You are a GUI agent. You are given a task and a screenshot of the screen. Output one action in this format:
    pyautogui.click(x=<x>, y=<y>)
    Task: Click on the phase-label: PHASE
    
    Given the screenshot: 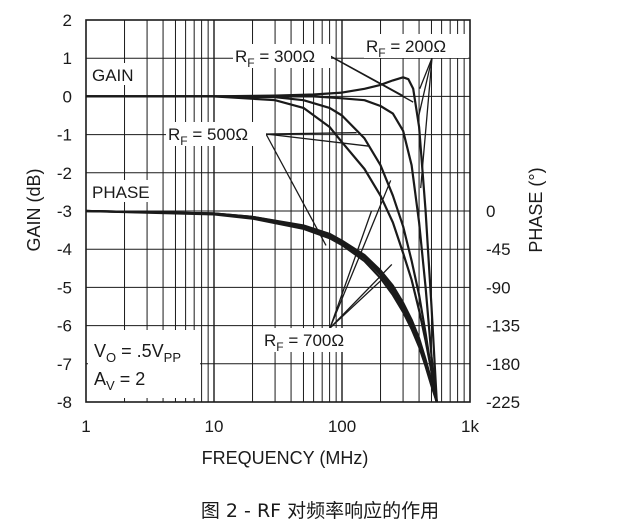 What is the action you would take?
    pyautogui.click(x=121, y=192)
    